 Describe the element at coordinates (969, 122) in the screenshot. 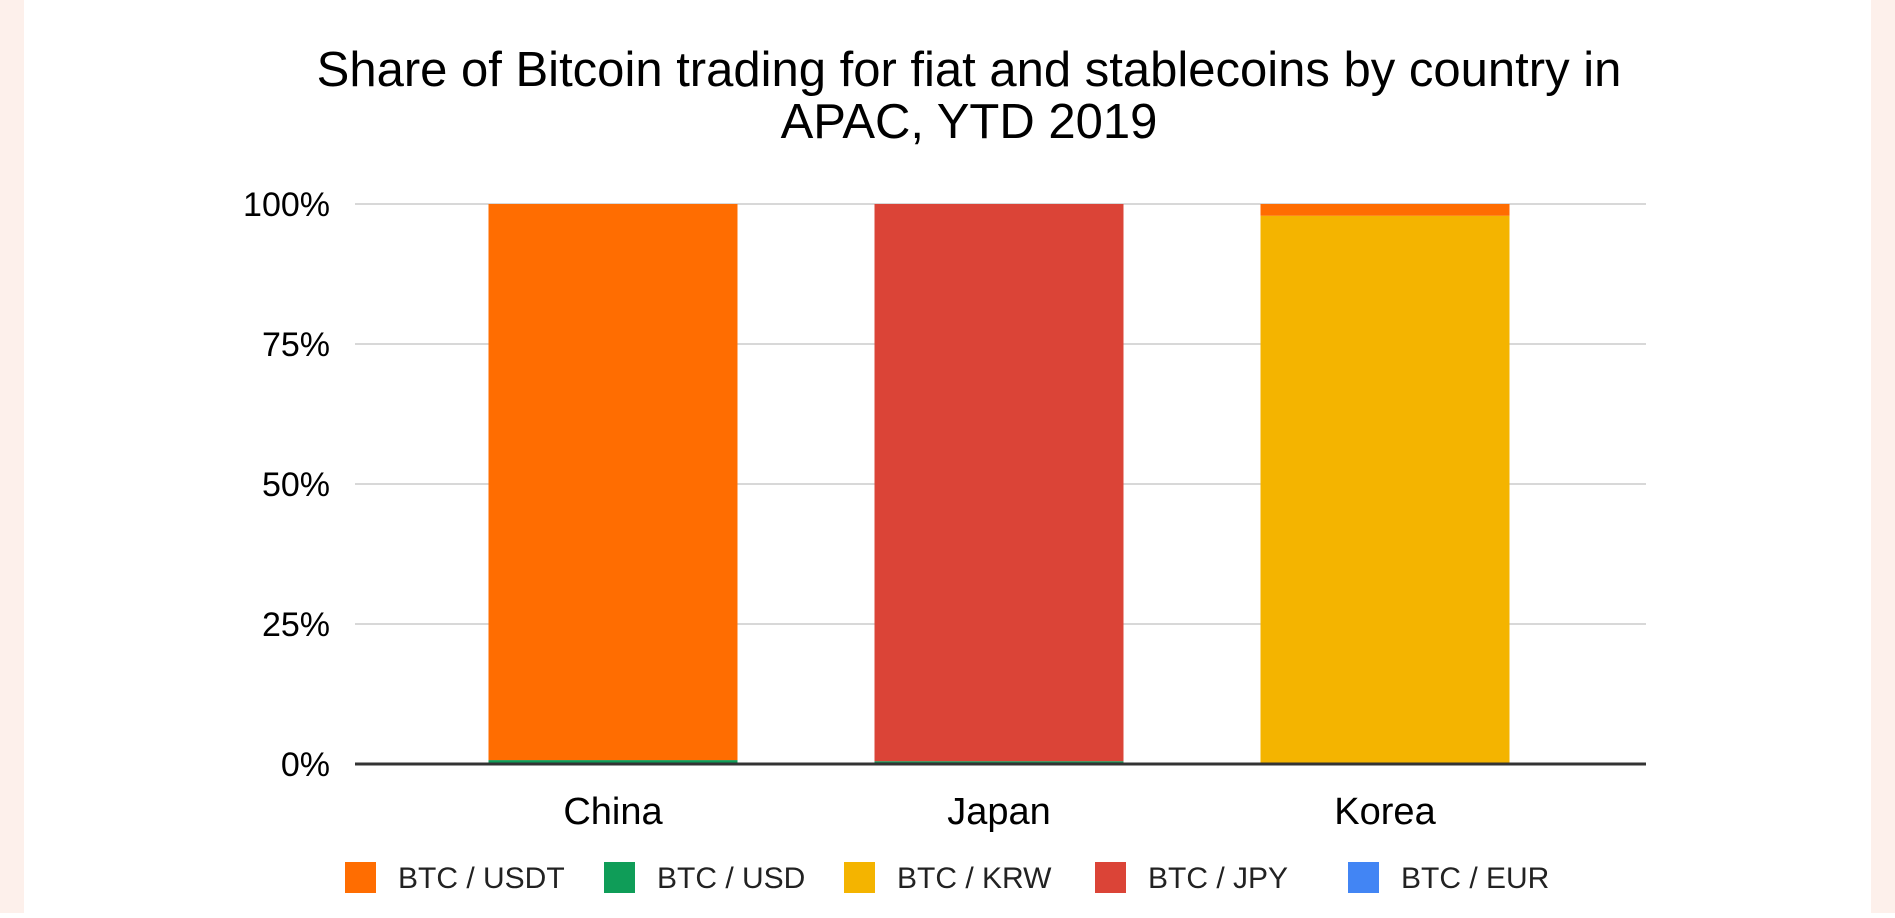

I see `chart-title-line2: APAC, YTD 2019` at that location.